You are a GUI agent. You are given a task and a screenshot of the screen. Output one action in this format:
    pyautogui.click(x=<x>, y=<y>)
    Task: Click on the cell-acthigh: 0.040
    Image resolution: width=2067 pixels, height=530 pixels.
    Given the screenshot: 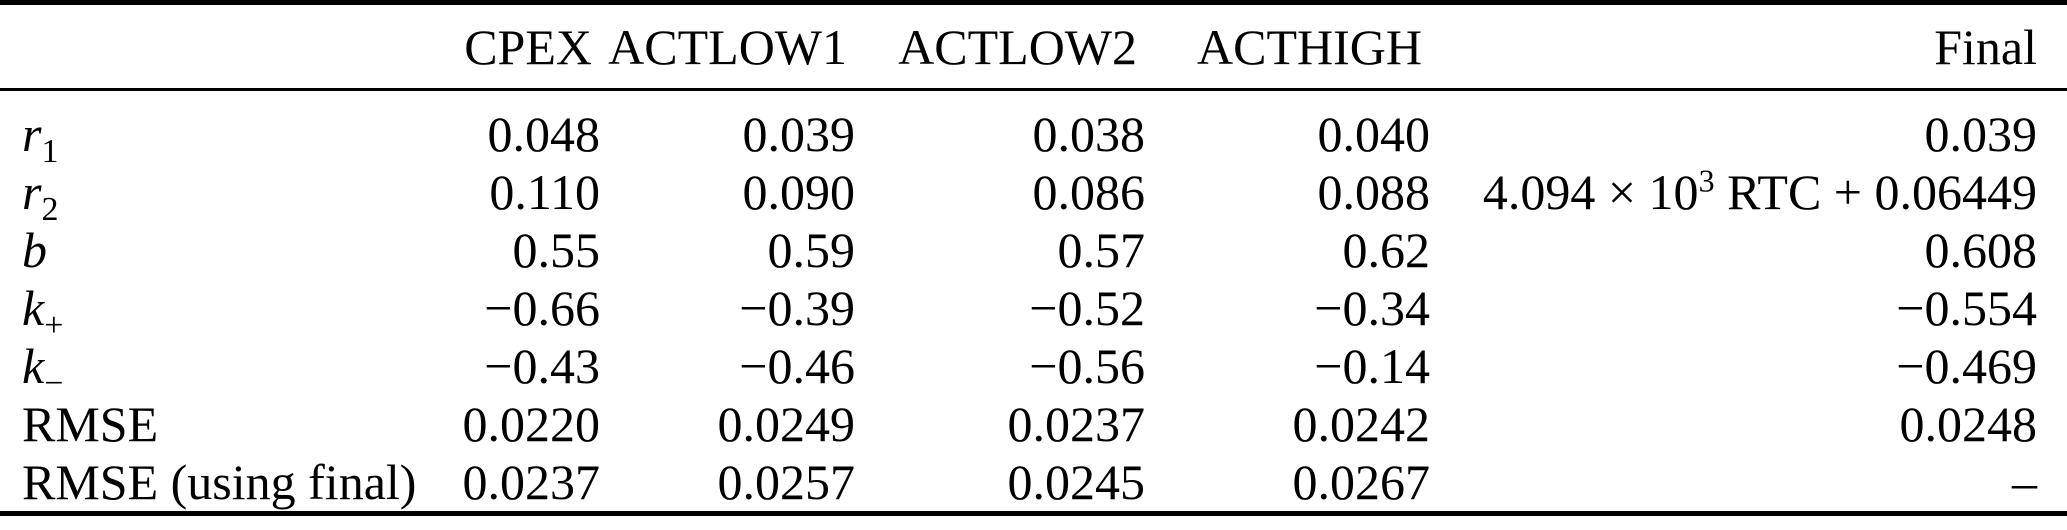 What is the action you would take?
    pyautogui.click(x=1374, y=134)
    